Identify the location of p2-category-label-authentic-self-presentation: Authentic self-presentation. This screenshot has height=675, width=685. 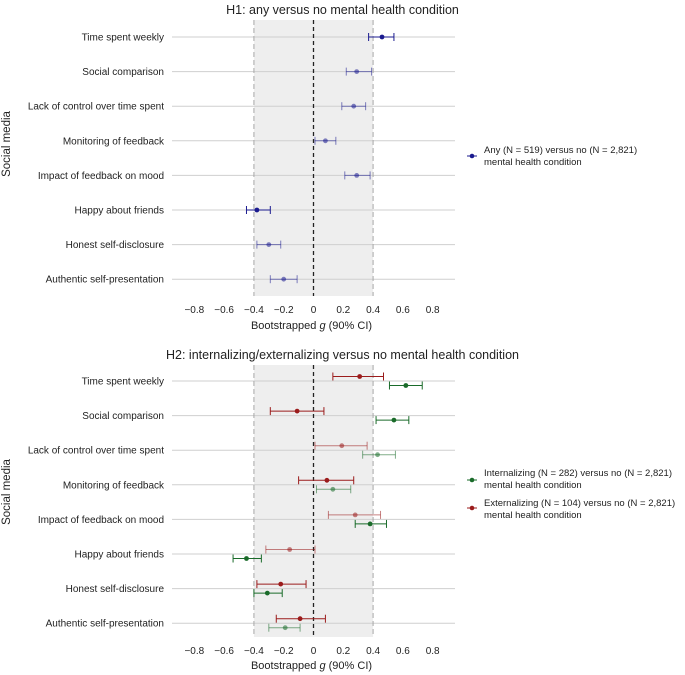
(105, 624).